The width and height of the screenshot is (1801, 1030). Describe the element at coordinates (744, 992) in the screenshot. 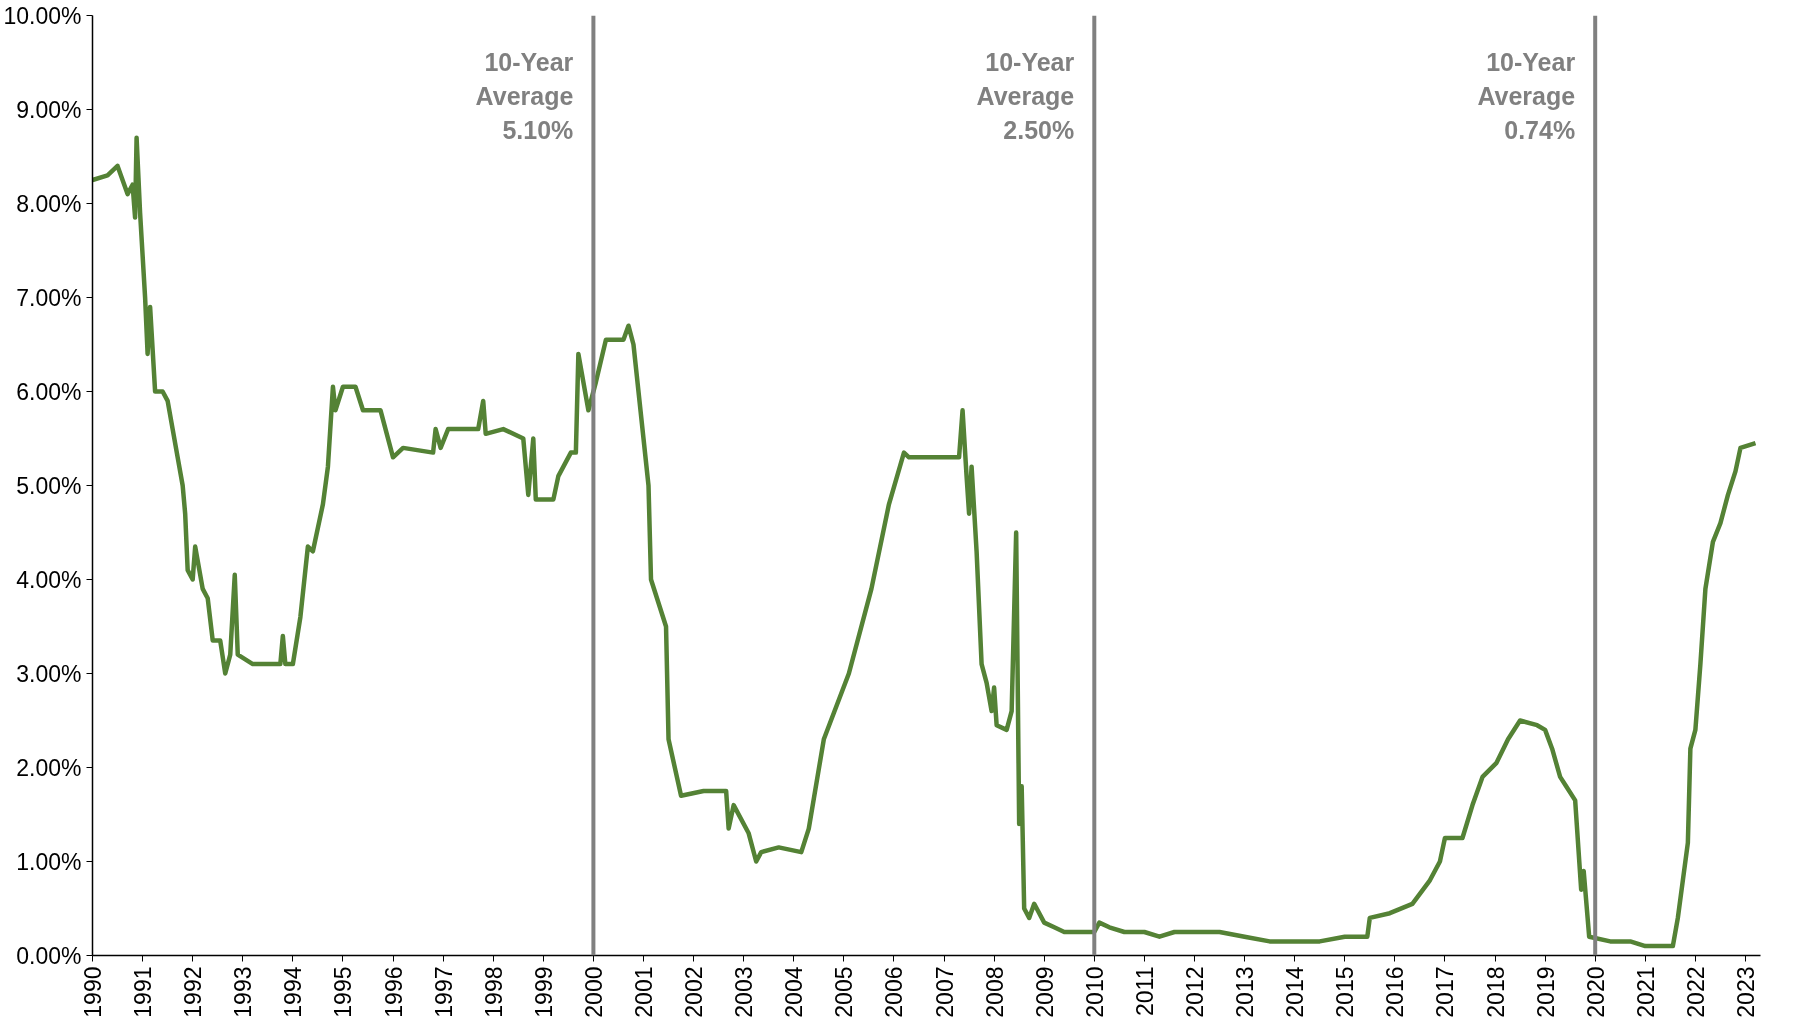

I see `x-tick-label: 2003` at that location.